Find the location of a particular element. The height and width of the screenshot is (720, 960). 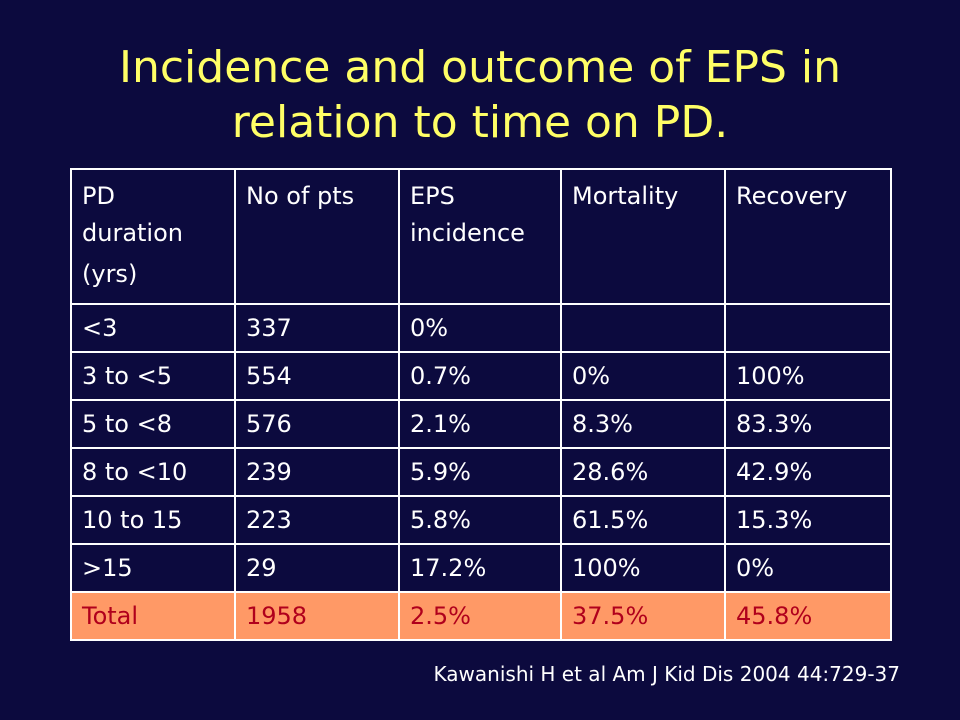

cell-mortality: 61.5% is located at coordinates (643, 520).